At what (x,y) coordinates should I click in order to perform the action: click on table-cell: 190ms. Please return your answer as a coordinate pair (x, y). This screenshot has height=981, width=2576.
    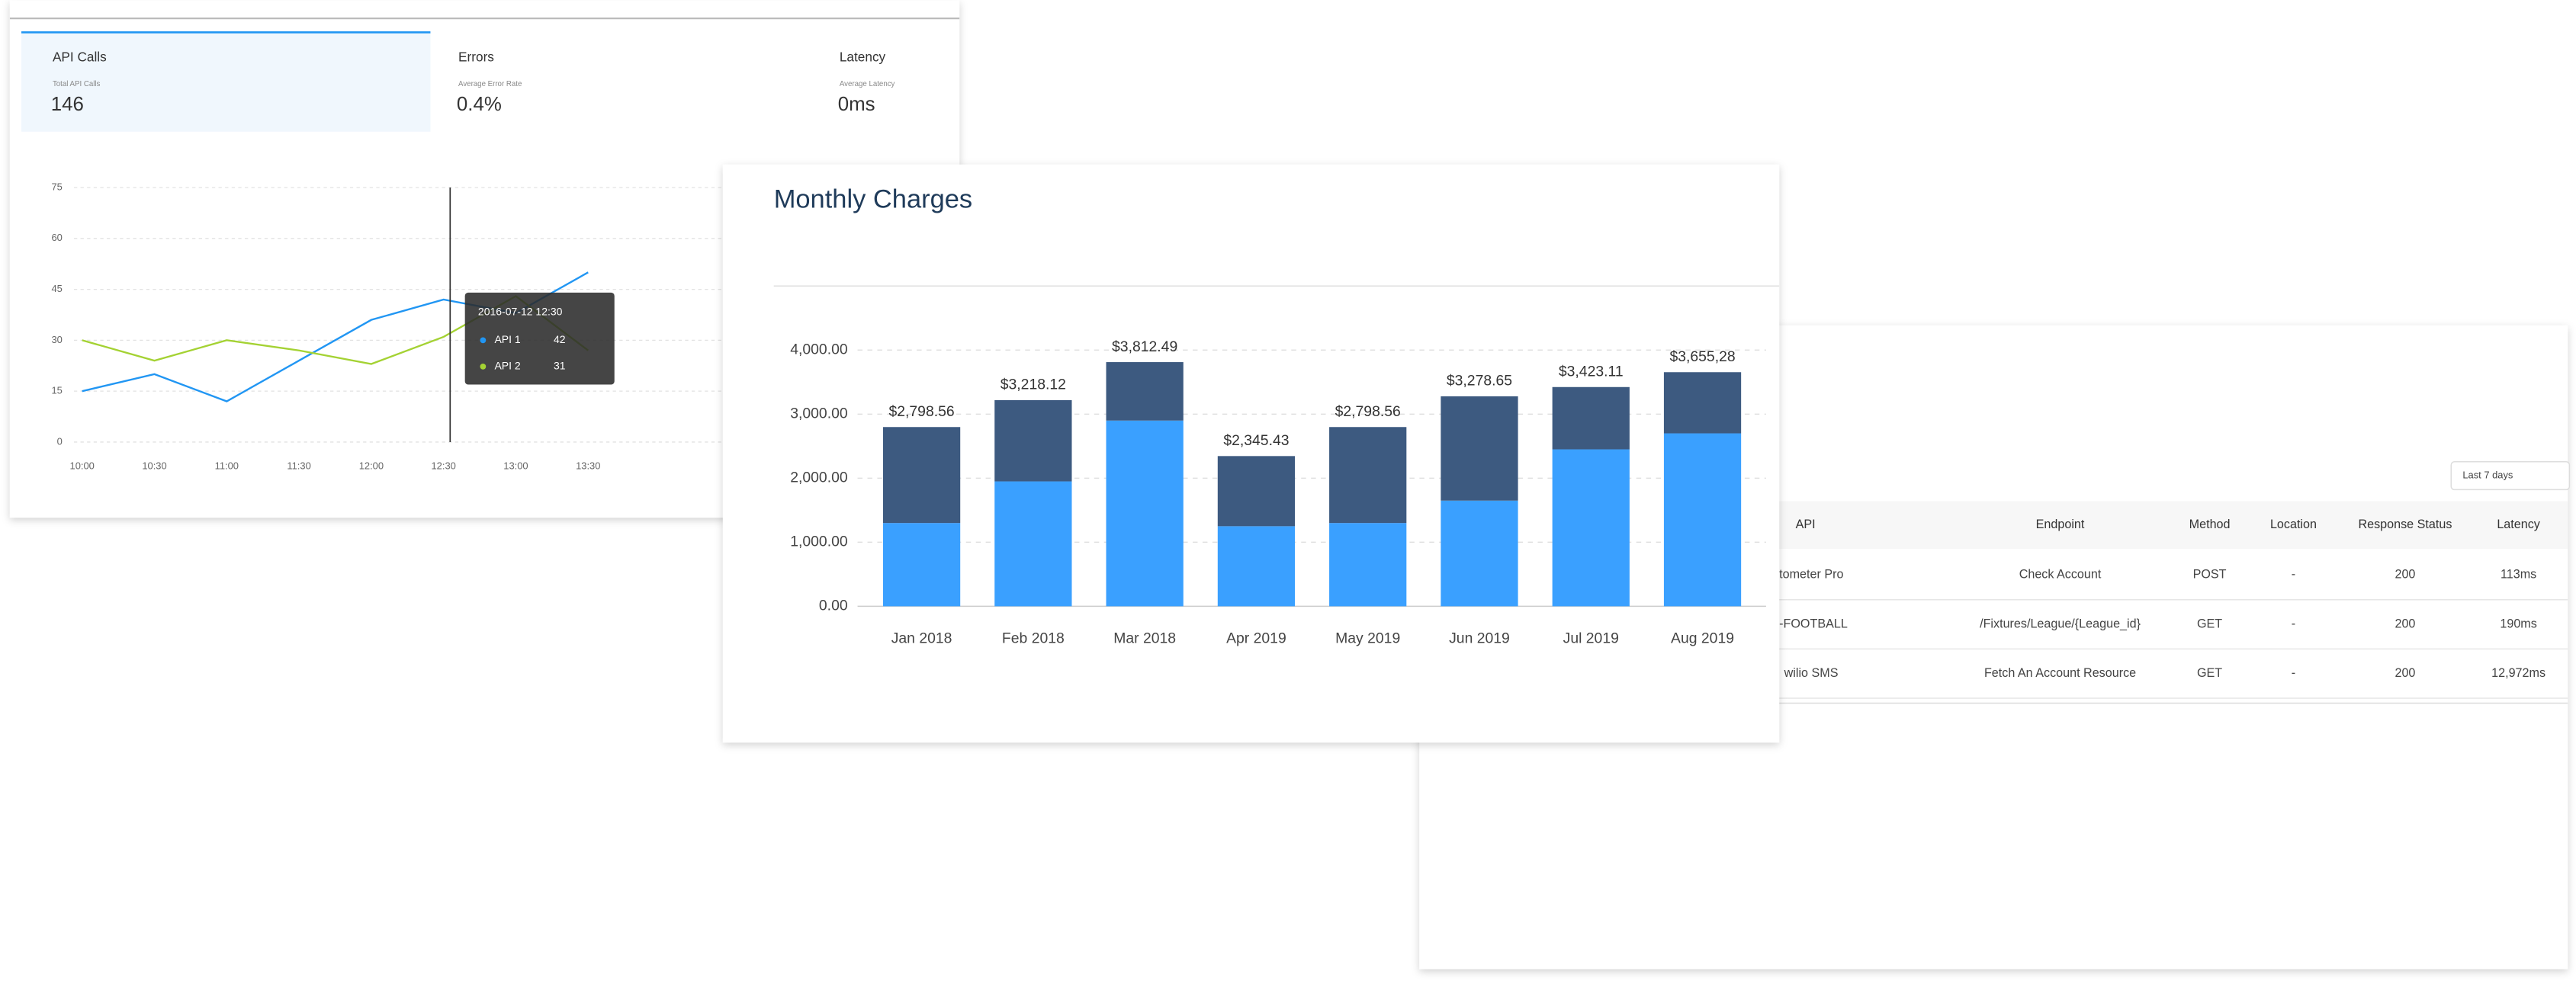
    Looking at the image, I should click on (2518, 623).